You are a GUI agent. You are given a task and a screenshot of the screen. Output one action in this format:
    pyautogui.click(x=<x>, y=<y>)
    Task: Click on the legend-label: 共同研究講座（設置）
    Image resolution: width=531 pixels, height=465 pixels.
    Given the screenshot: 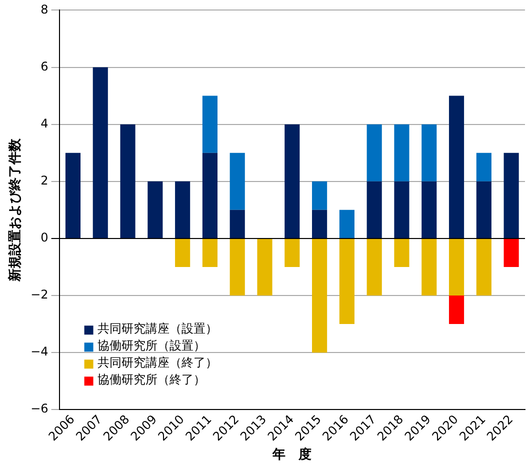 What is the action you would take?
    pyautogui.click(x=157, y=329)
    